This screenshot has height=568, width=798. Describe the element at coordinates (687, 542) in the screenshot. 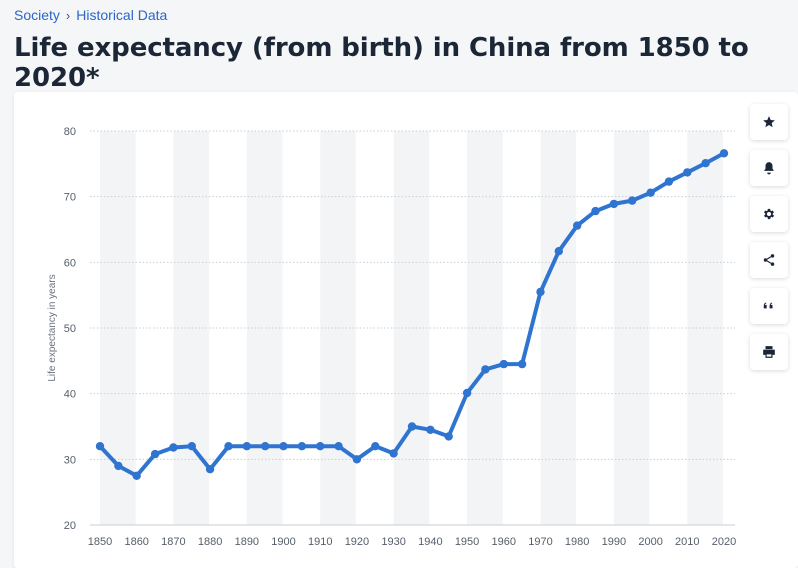

I see `x-tick-label: 2010` at that location.